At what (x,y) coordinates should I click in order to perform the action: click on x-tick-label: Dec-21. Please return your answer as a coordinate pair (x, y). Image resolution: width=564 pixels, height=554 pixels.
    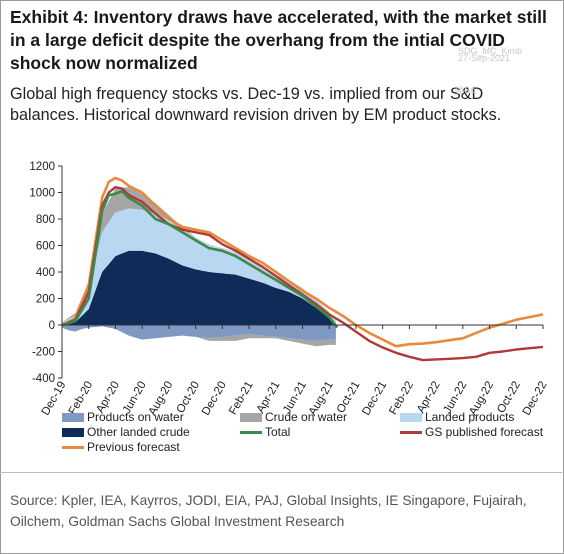
    Looking at the image, I should click on (374, 399).